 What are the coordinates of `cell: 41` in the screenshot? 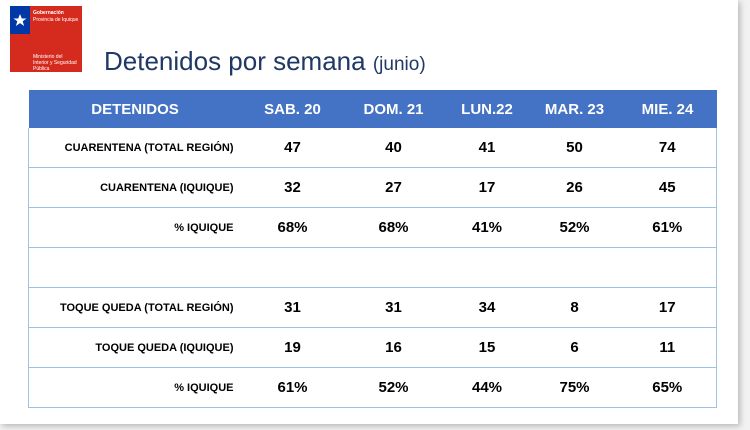 It's located at (487, 148).